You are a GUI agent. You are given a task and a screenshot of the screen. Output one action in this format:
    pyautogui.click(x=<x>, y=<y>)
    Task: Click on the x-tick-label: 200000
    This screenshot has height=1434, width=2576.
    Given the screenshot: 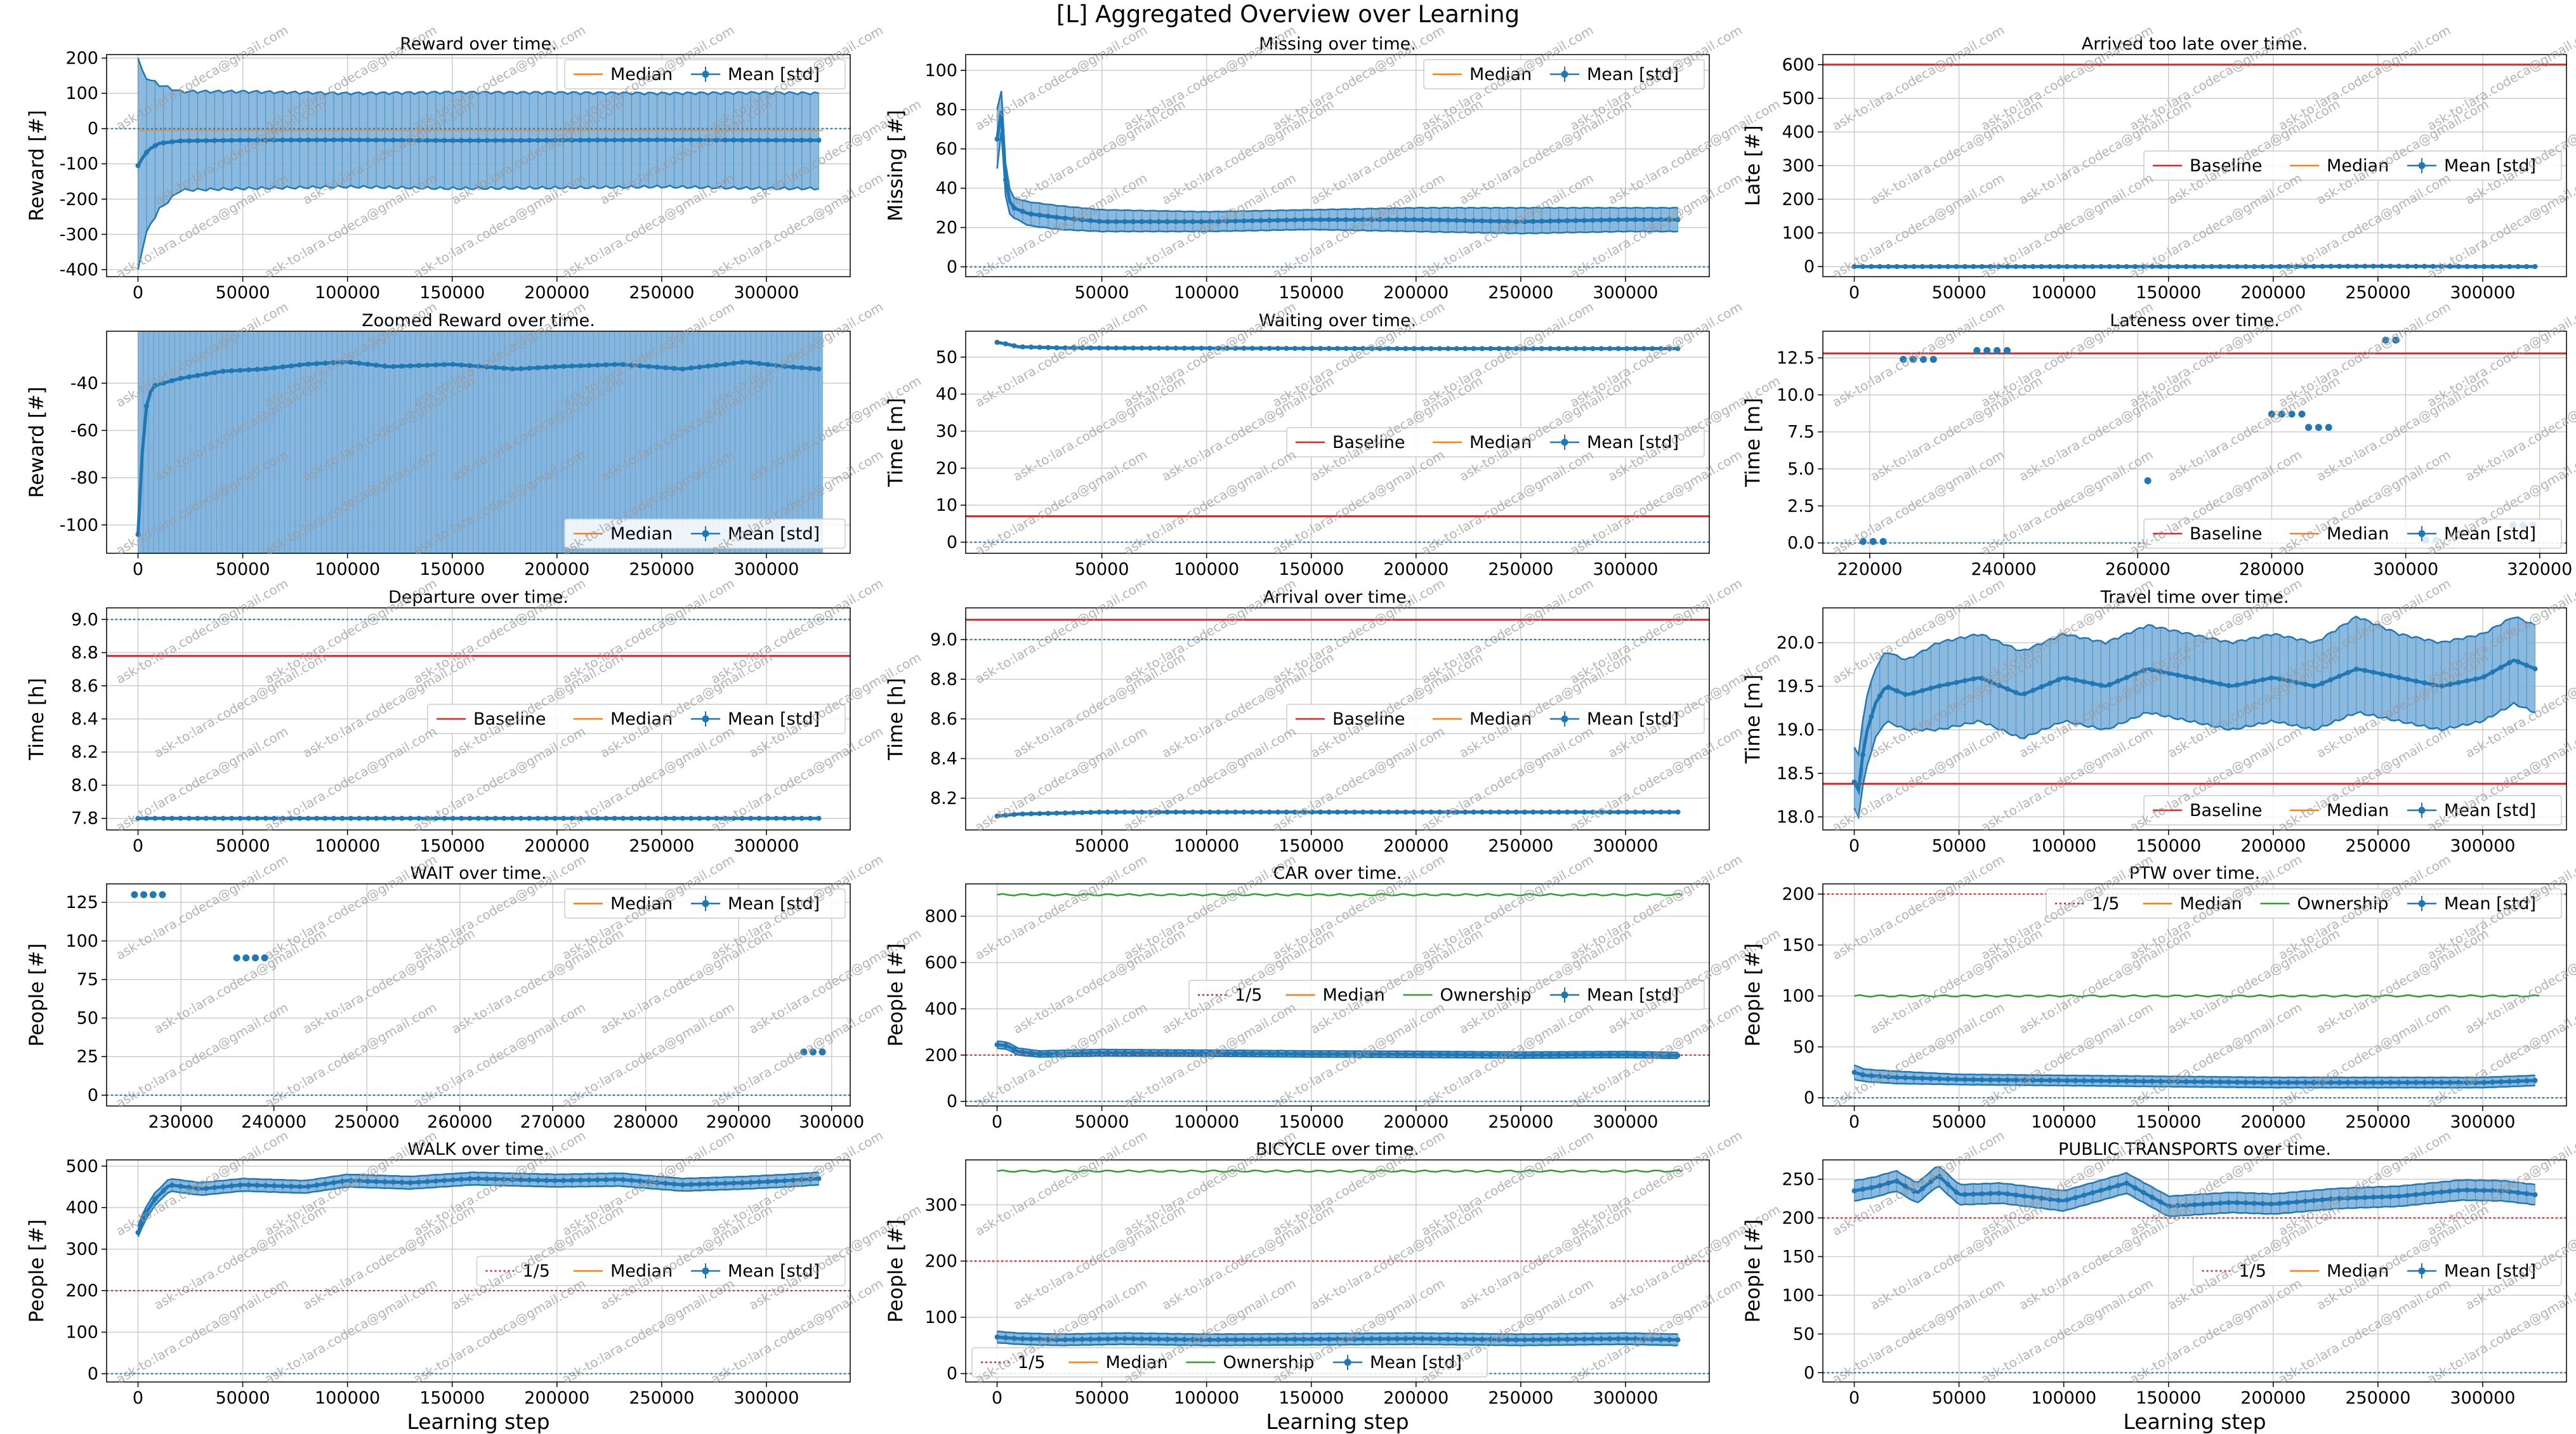 What is the action you would take?
    pyautogui.click(x=556, y=1398)
    